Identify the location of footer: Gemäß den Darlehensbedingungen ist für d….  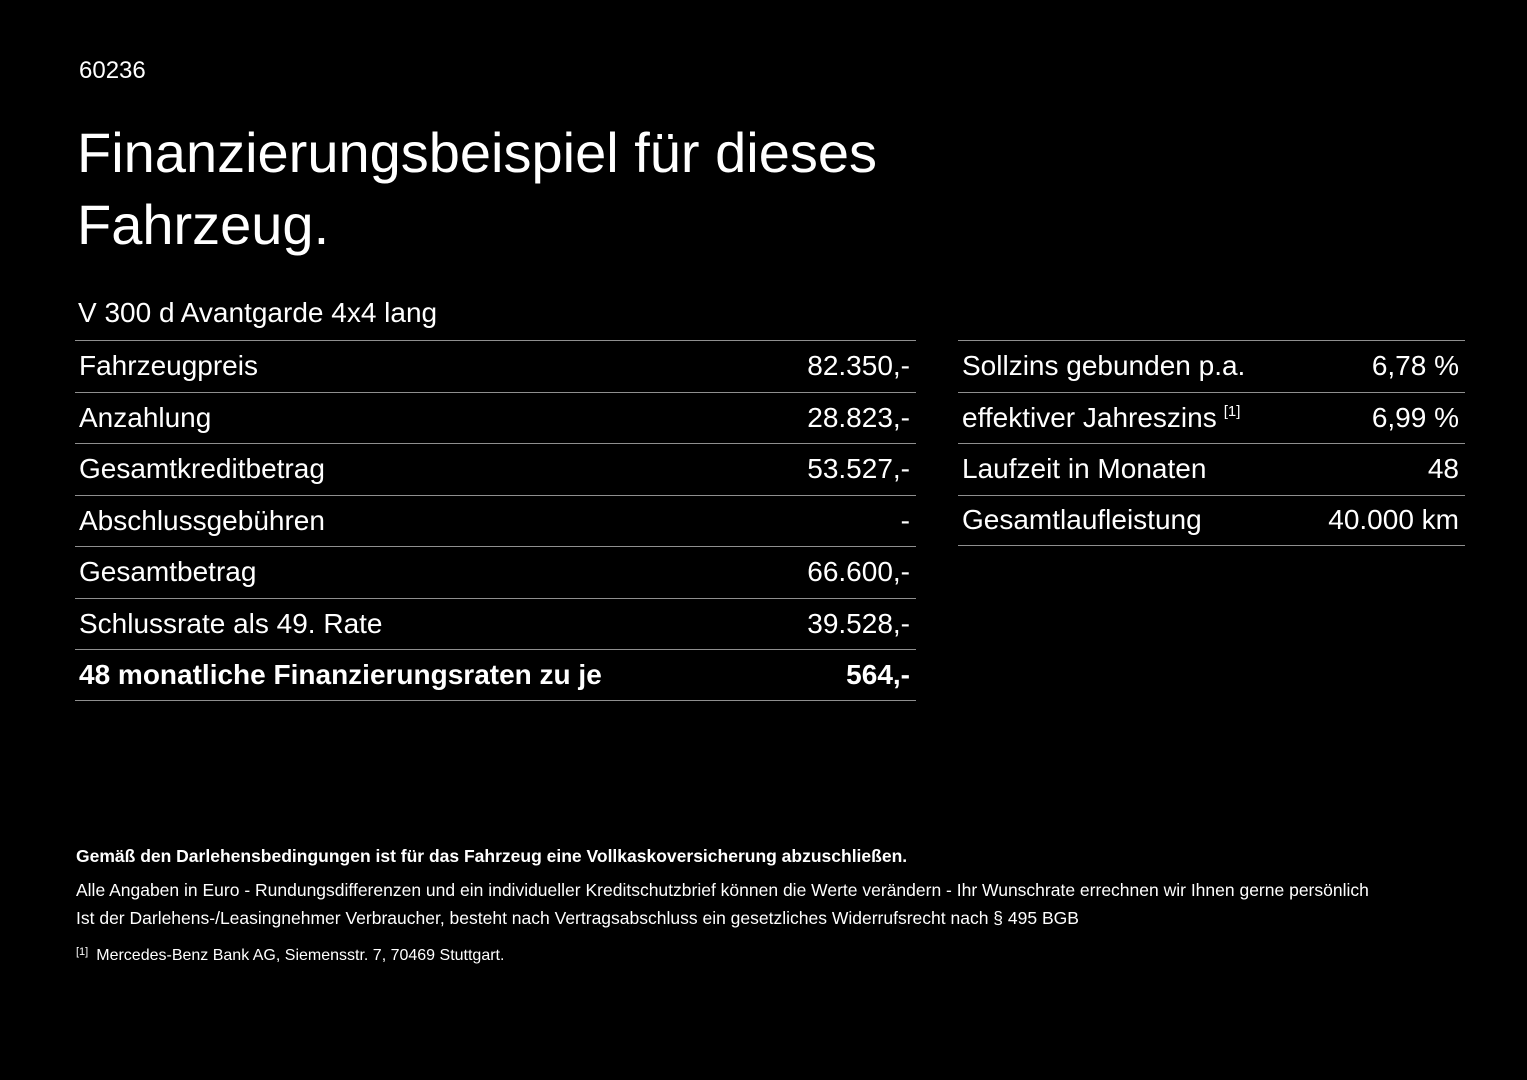
(761, 905).